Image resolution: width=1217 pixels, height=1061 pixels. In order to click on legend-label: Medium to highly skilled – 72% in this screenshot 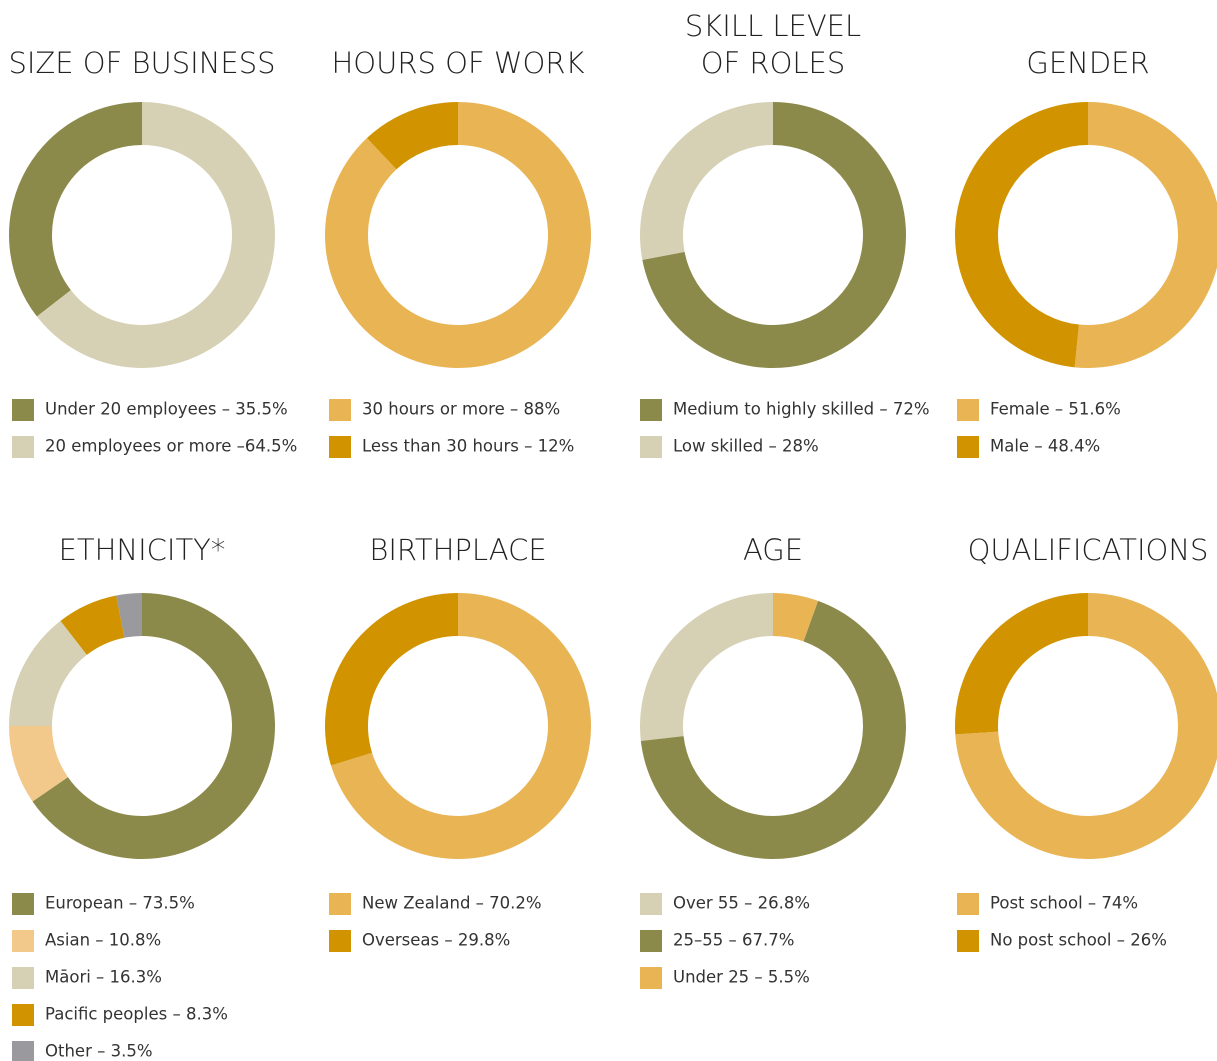, I will do `click(801, 409)`.